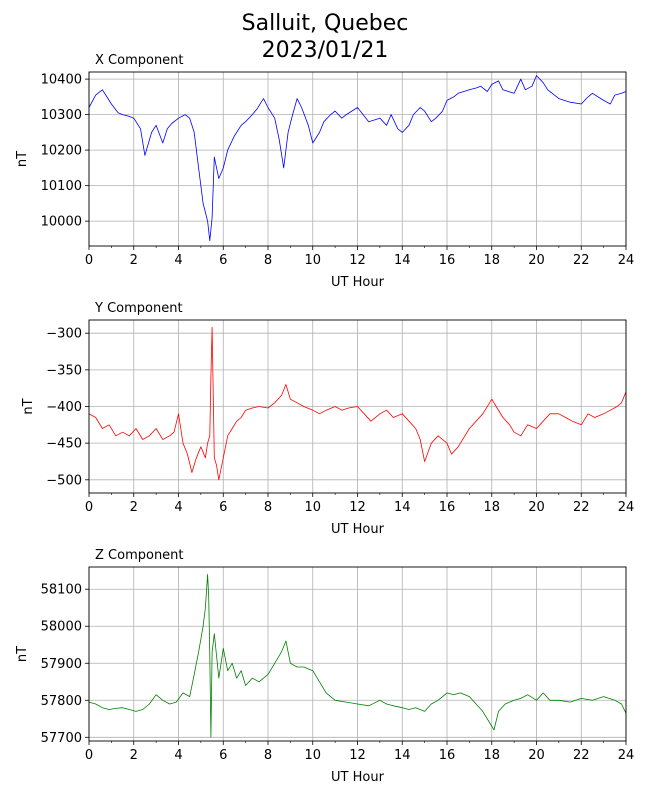 This screenshot has width=650, height=800. What do you see at coordinates (64, 480) in the screenshot?
I see `y-tick-label: −500` at bounding box center [64, 480].